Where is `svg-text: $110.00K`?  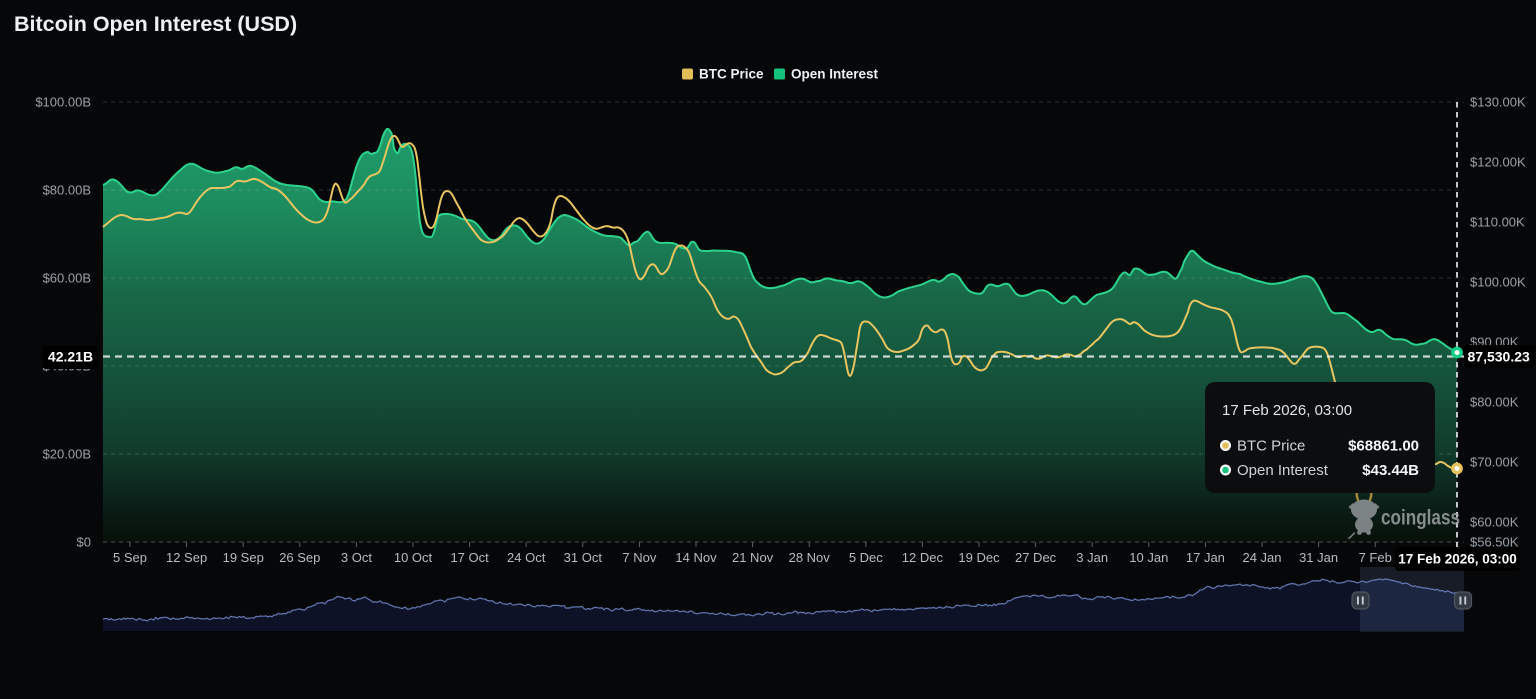
svg-text: $110.00K is located at coordinates (1497, 222).